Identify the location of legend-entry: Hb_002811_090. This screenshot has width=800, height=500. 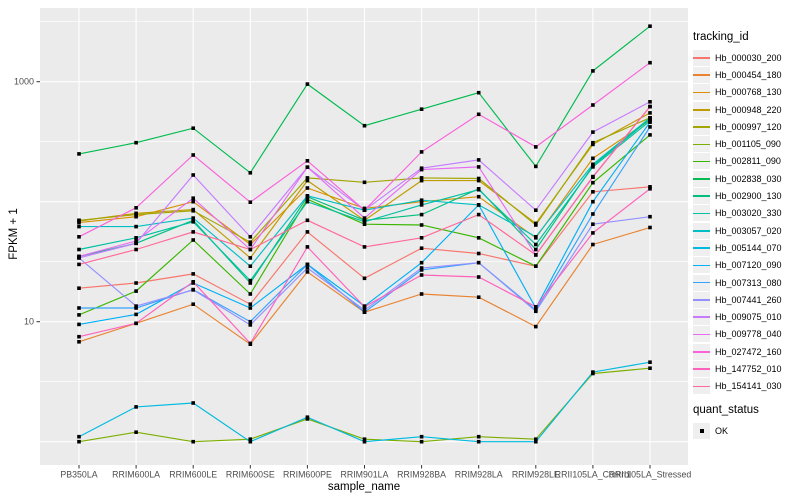
(746, 161).